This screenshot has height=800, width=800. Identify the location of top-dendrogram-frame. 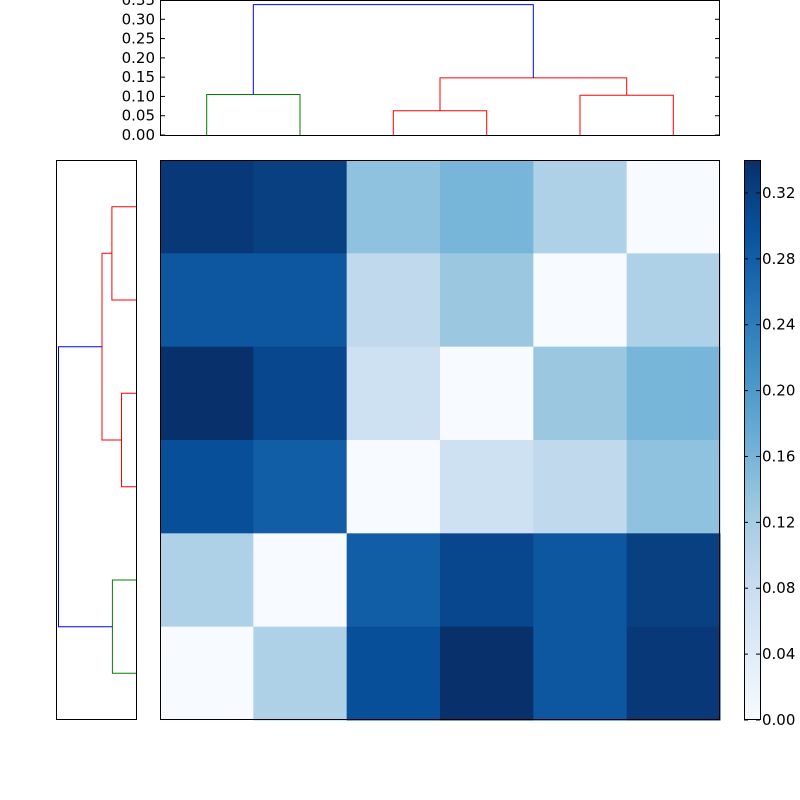
(440, 68).